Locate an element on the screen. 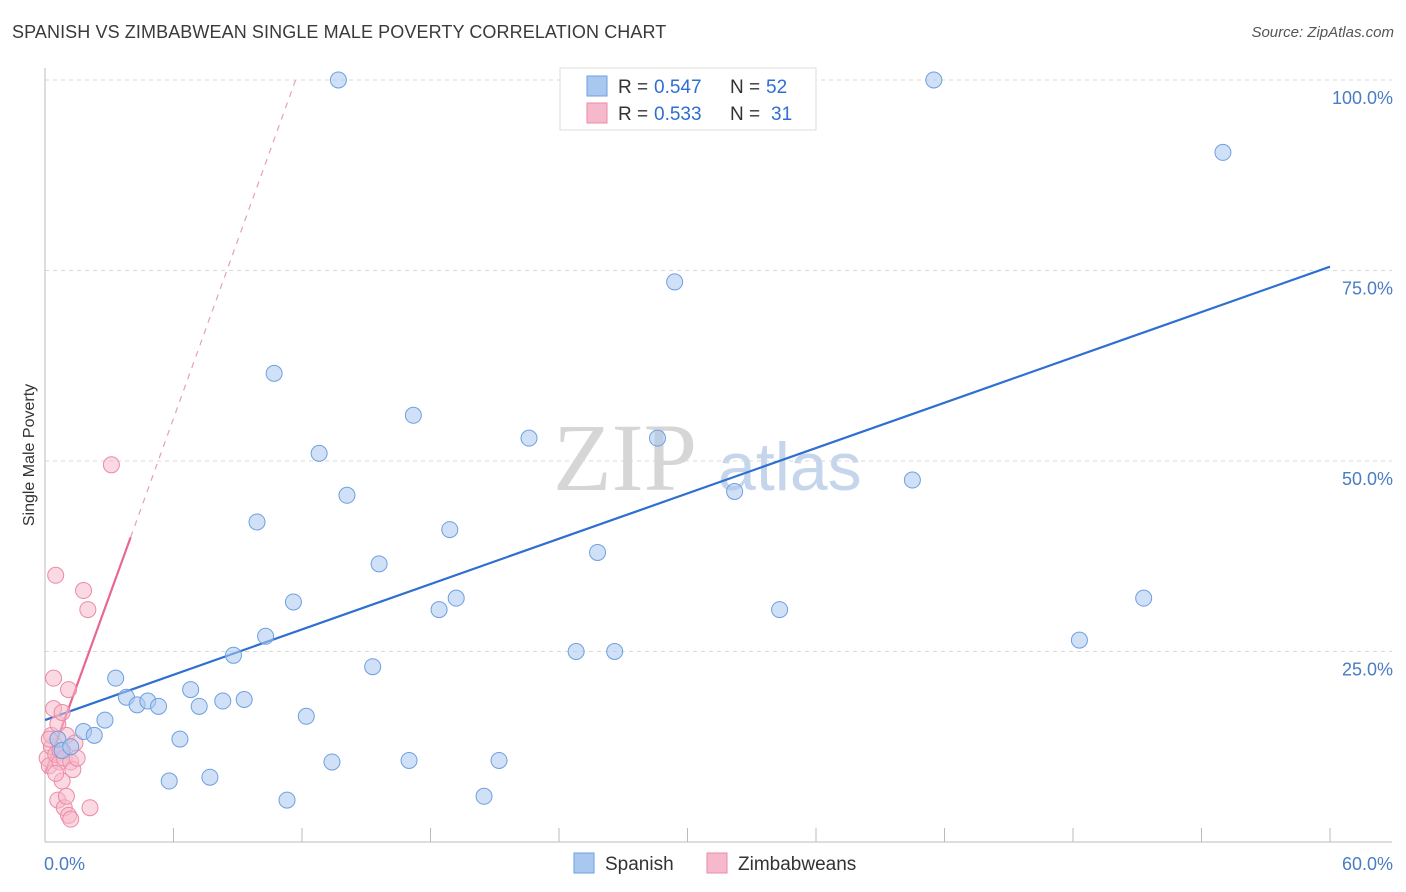 Image resolution: width=1406 pixels, height=892 pixels. legend-spanish-swatch is located at coordinates (584, 863).